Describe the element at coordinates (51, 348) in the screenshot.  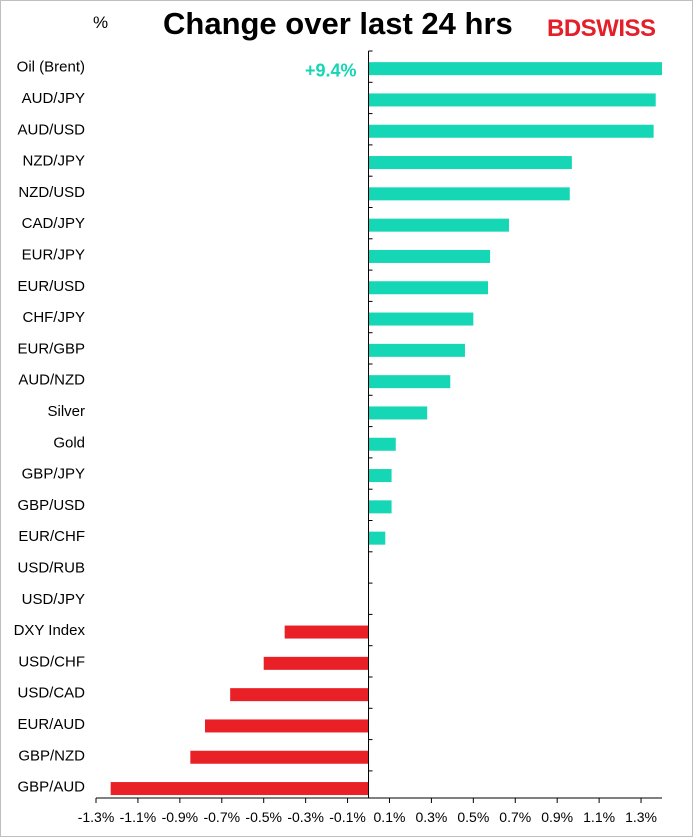
I see `category-label: EUR/GBP` at that location.